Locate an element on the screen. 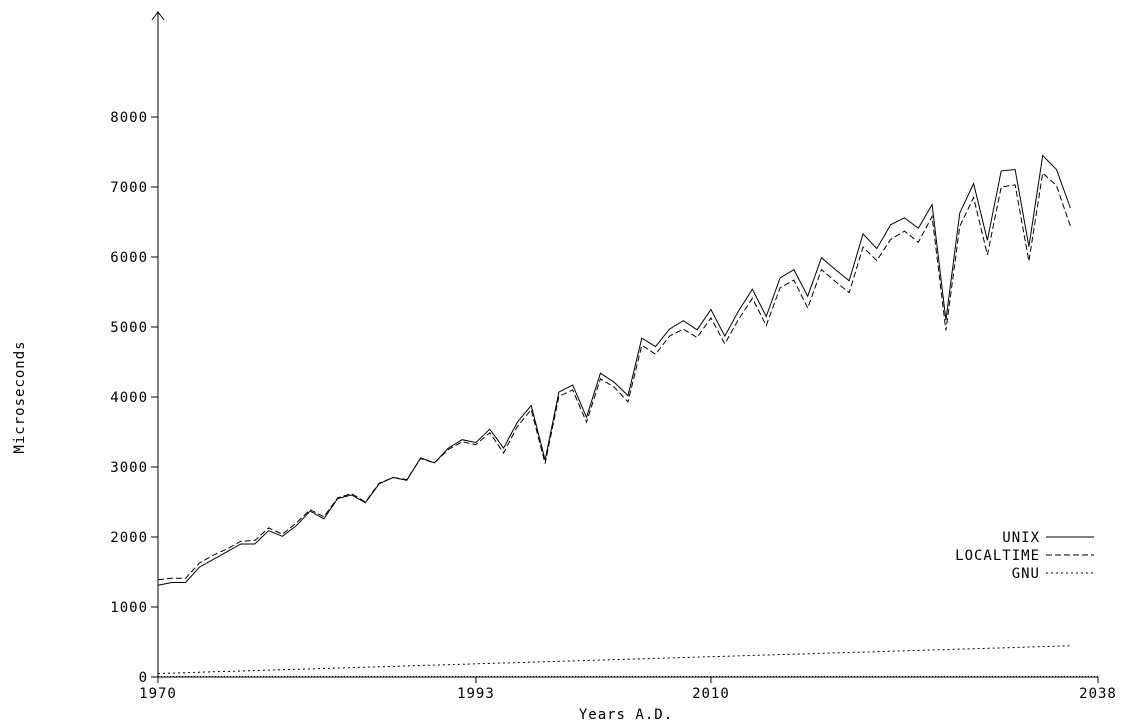 Image resolution: width=1137 pixels, height=721 pixels. y-tick-label: 6000 is located at coordinates (129, 258).